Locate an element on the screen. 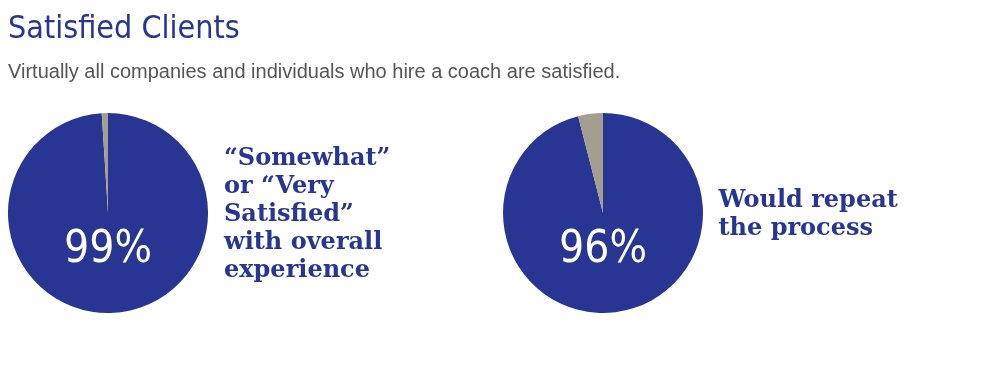 The image size is (1005, 374). slice-label: “Somewhat” or “Very Satisfied” with overall experience is located at coordinates (308, 212).